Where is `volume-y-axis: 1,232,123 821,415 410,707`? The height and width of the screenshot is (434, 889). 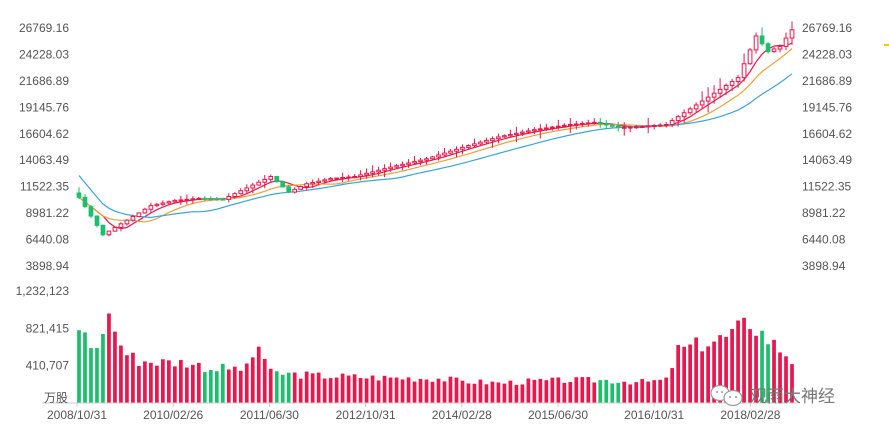
volume-y-axis: 1,232,123 821,415 410,707 is located at coordinates (43, 328).